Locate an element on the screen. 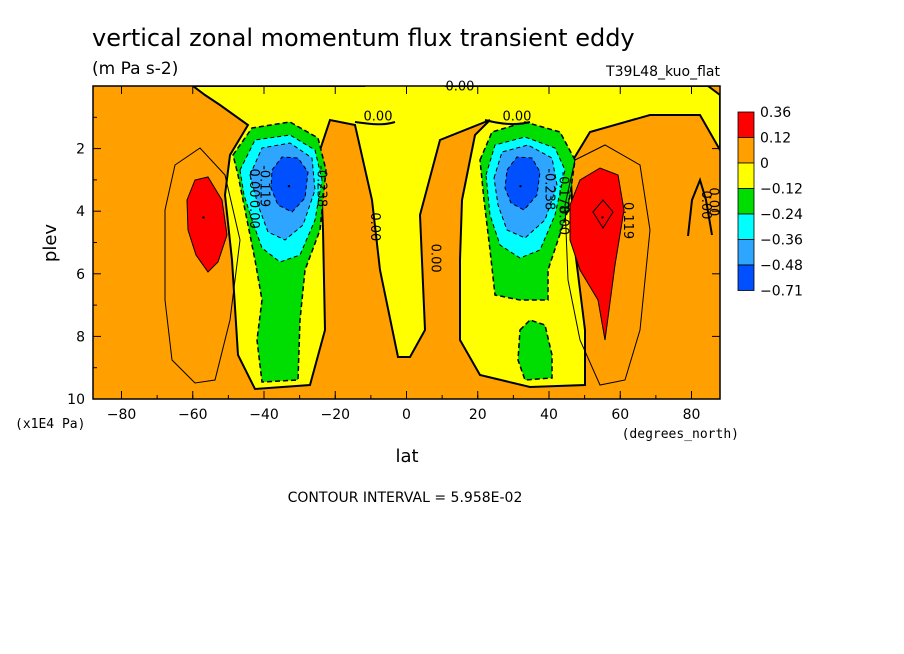  southern-positive-contour is located at coordinates (202, 265).